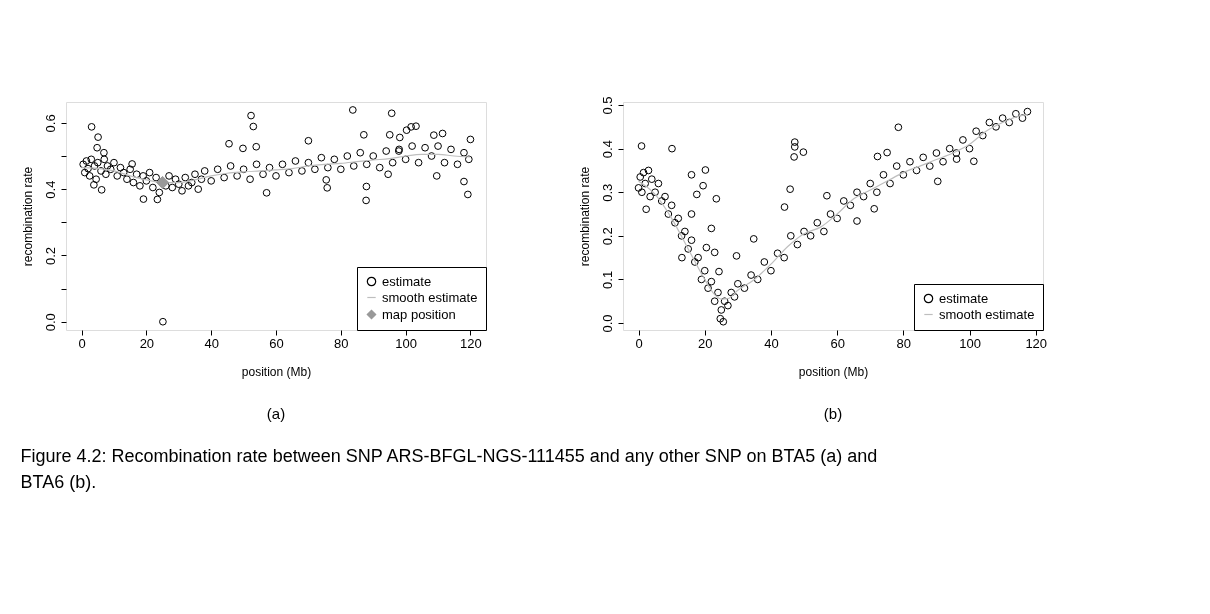 The width and height of the screenshot is (1210, 614). Describe the element at coordinates (449, 468) in the screenshot. I see `caption: Figure 4.2: Recombination rate between SNP ARS-BFGL-NGS-111455 and any other SNP on BTA5 (a) and BTA6 (b).` at that location.